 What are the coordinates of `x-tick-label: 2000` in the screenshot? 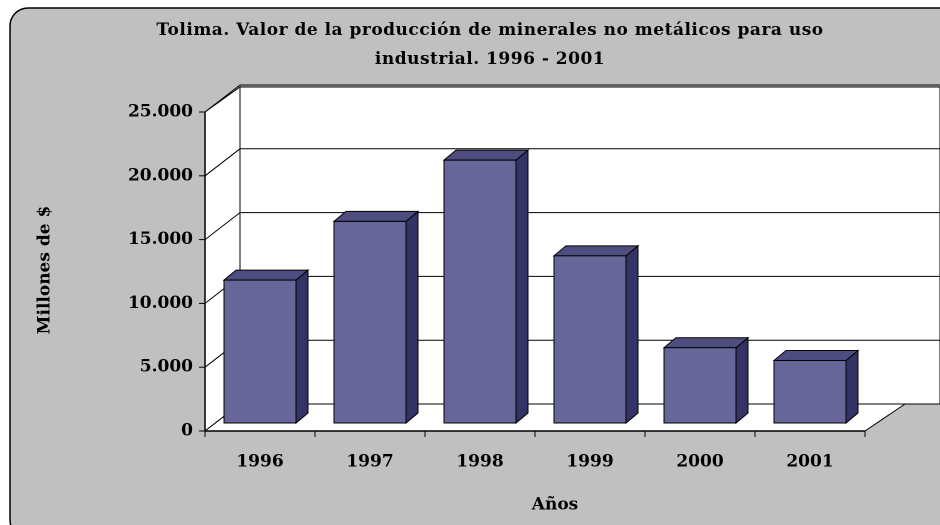 It's located at (699, 462).